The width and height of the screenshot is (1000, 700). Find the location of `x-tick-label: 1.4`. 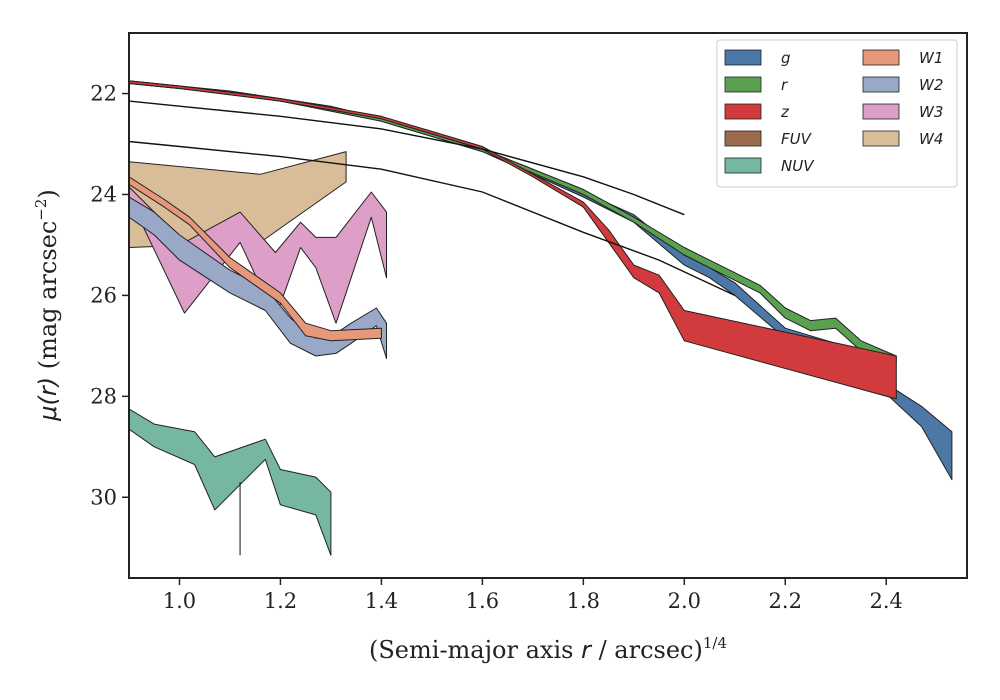

x-tick-label: 1.4 is located at coordinates (381, 601).